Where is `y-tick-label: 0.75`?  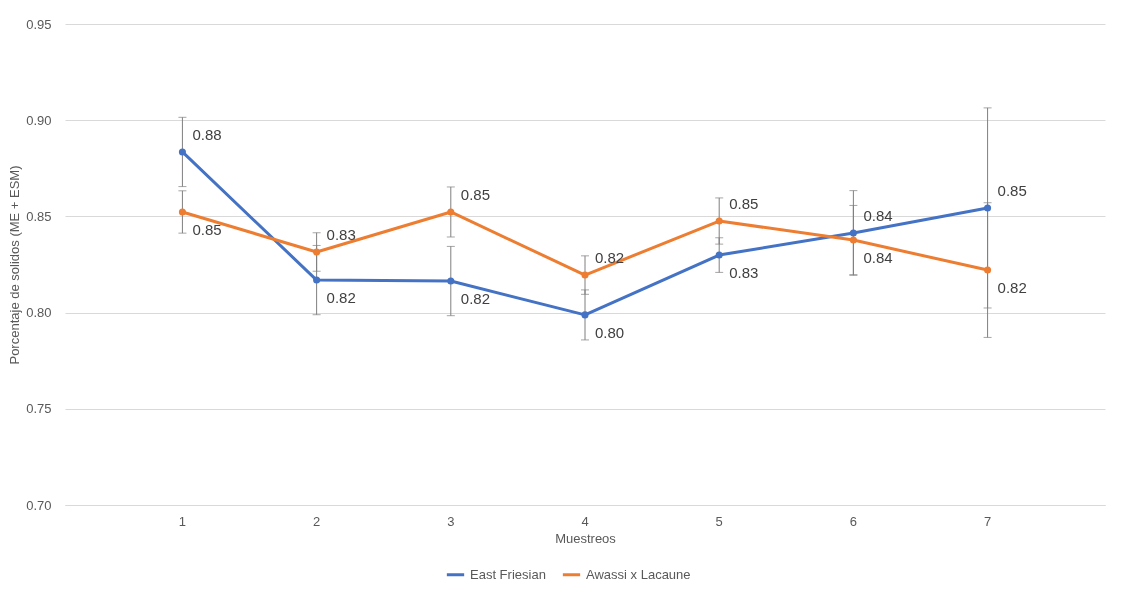
y-tick-label: 0.75 is located at coordinates (39, 409).